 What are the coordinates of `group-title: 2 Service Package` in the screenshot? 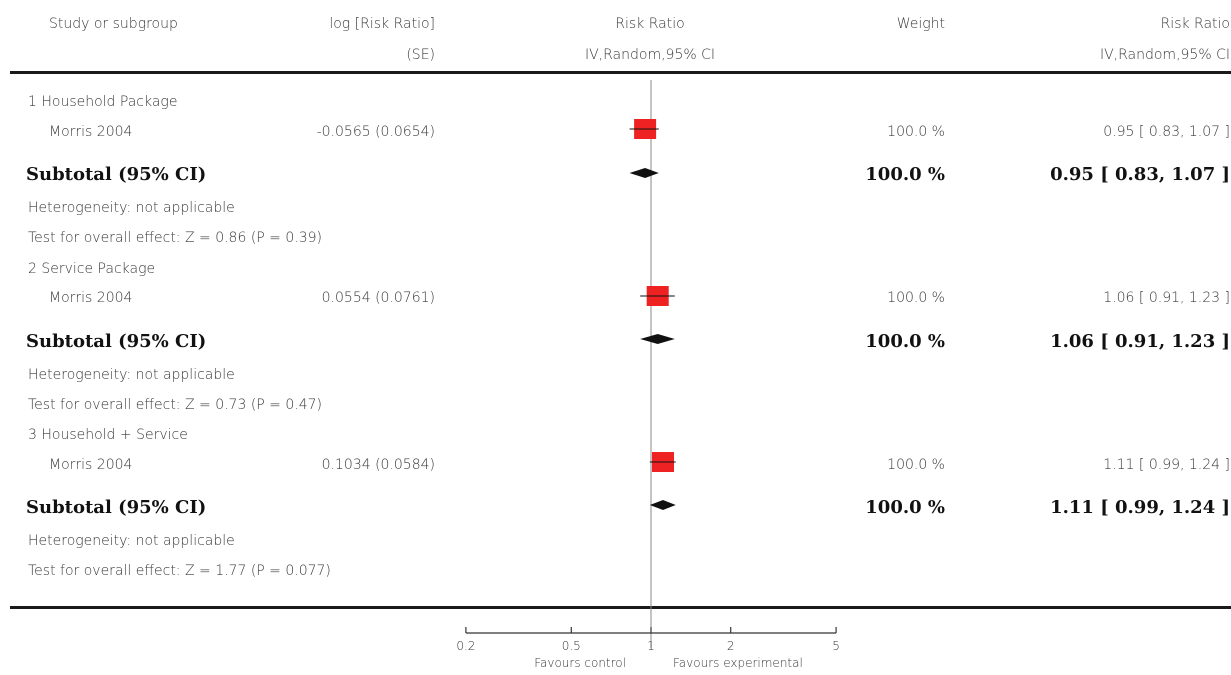 It's located at (92, 269).